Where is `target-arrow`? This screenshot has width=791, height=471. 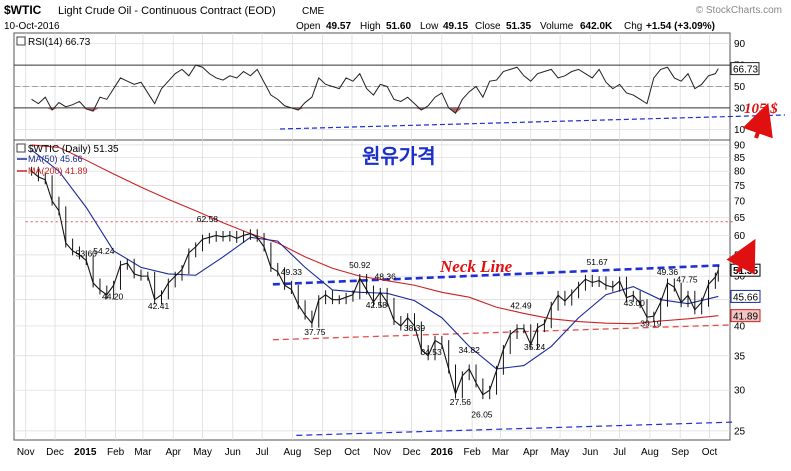 target-arrow is located at coordinates (757, 120).